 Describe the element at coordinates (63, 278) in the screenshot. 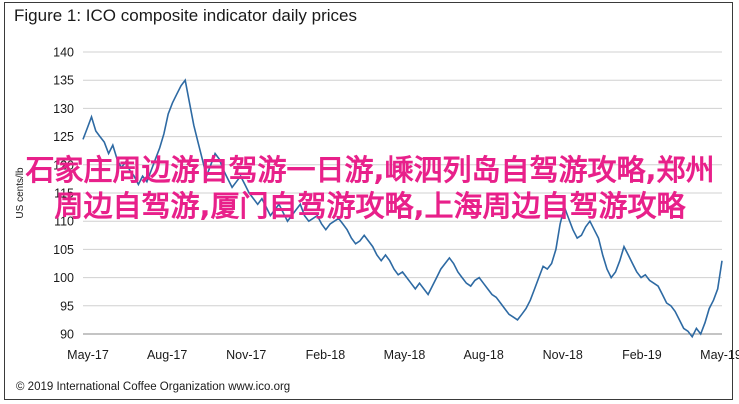

I see `y-tick-label: 100` at that location.